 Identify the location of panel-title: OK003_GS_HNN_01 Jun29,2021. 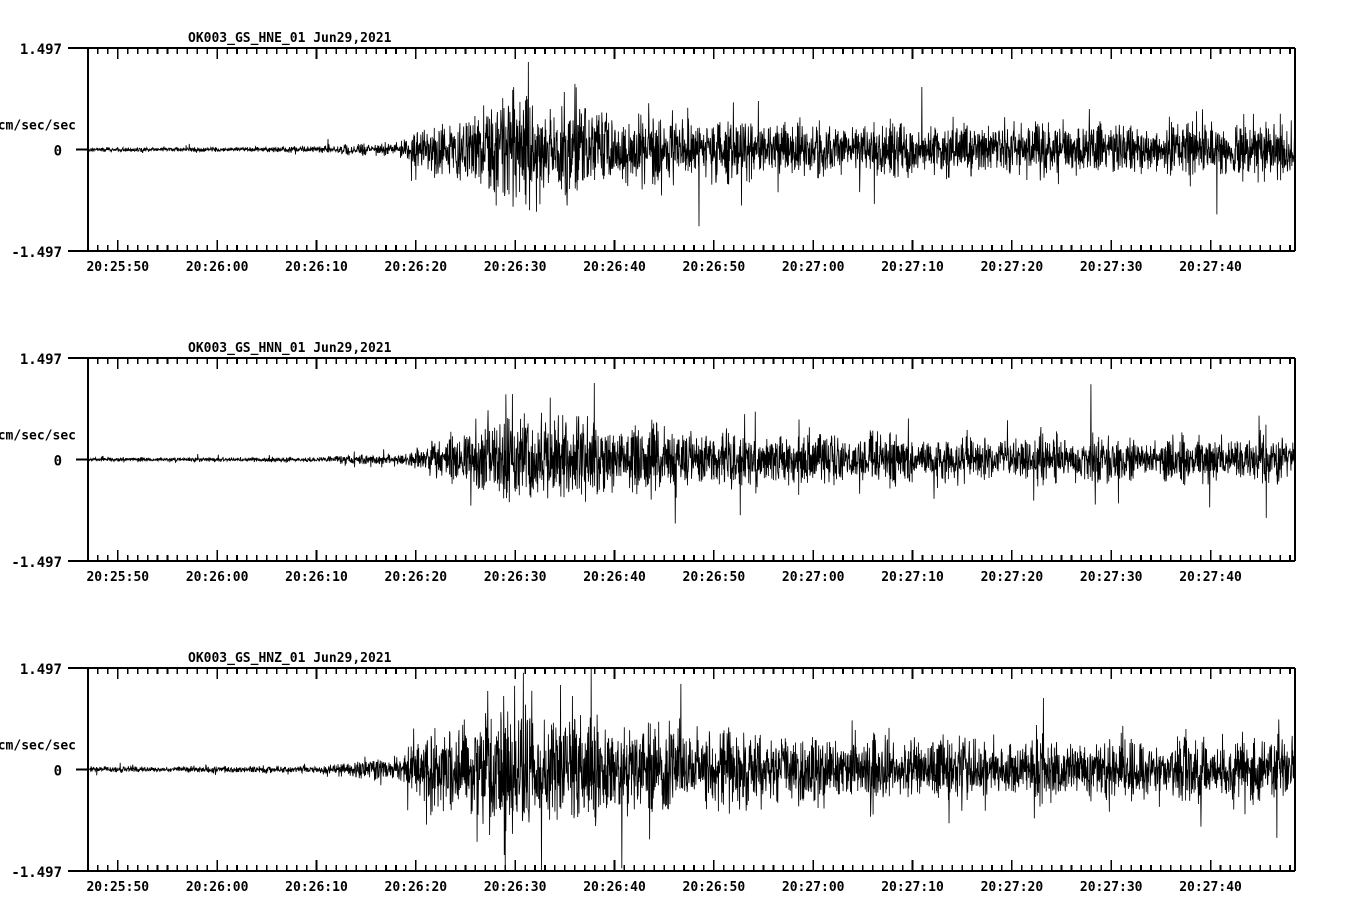
(290, 348).